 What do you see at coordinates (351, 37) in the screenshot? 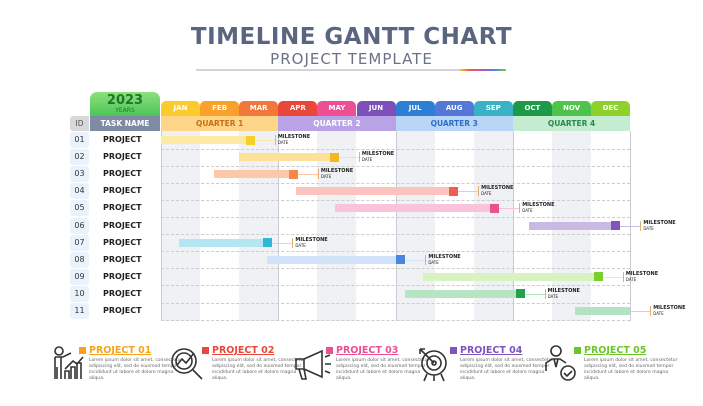
I see `page-title: TIMELINE GANTT CHART` at bounding box center [351, 37].